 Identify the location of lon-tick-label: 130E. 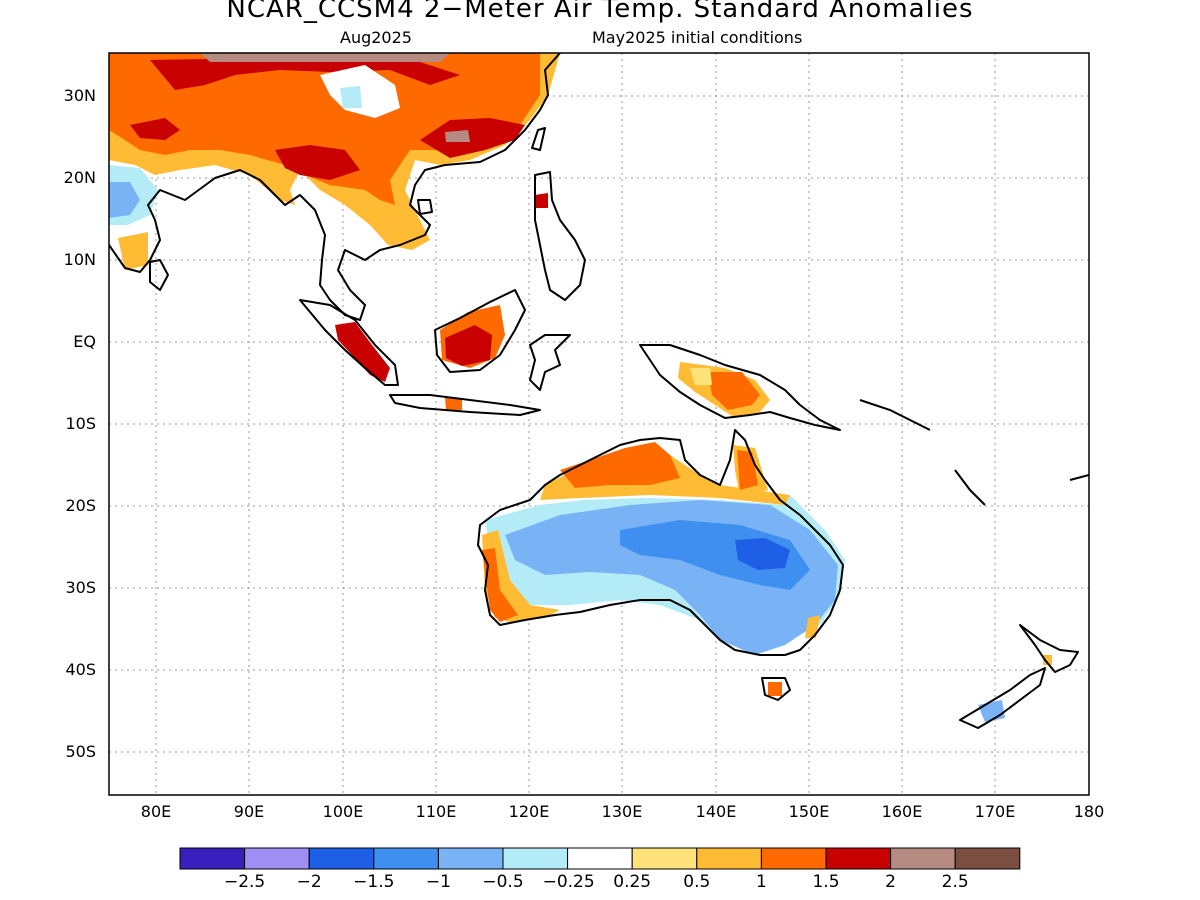
(622, 811).